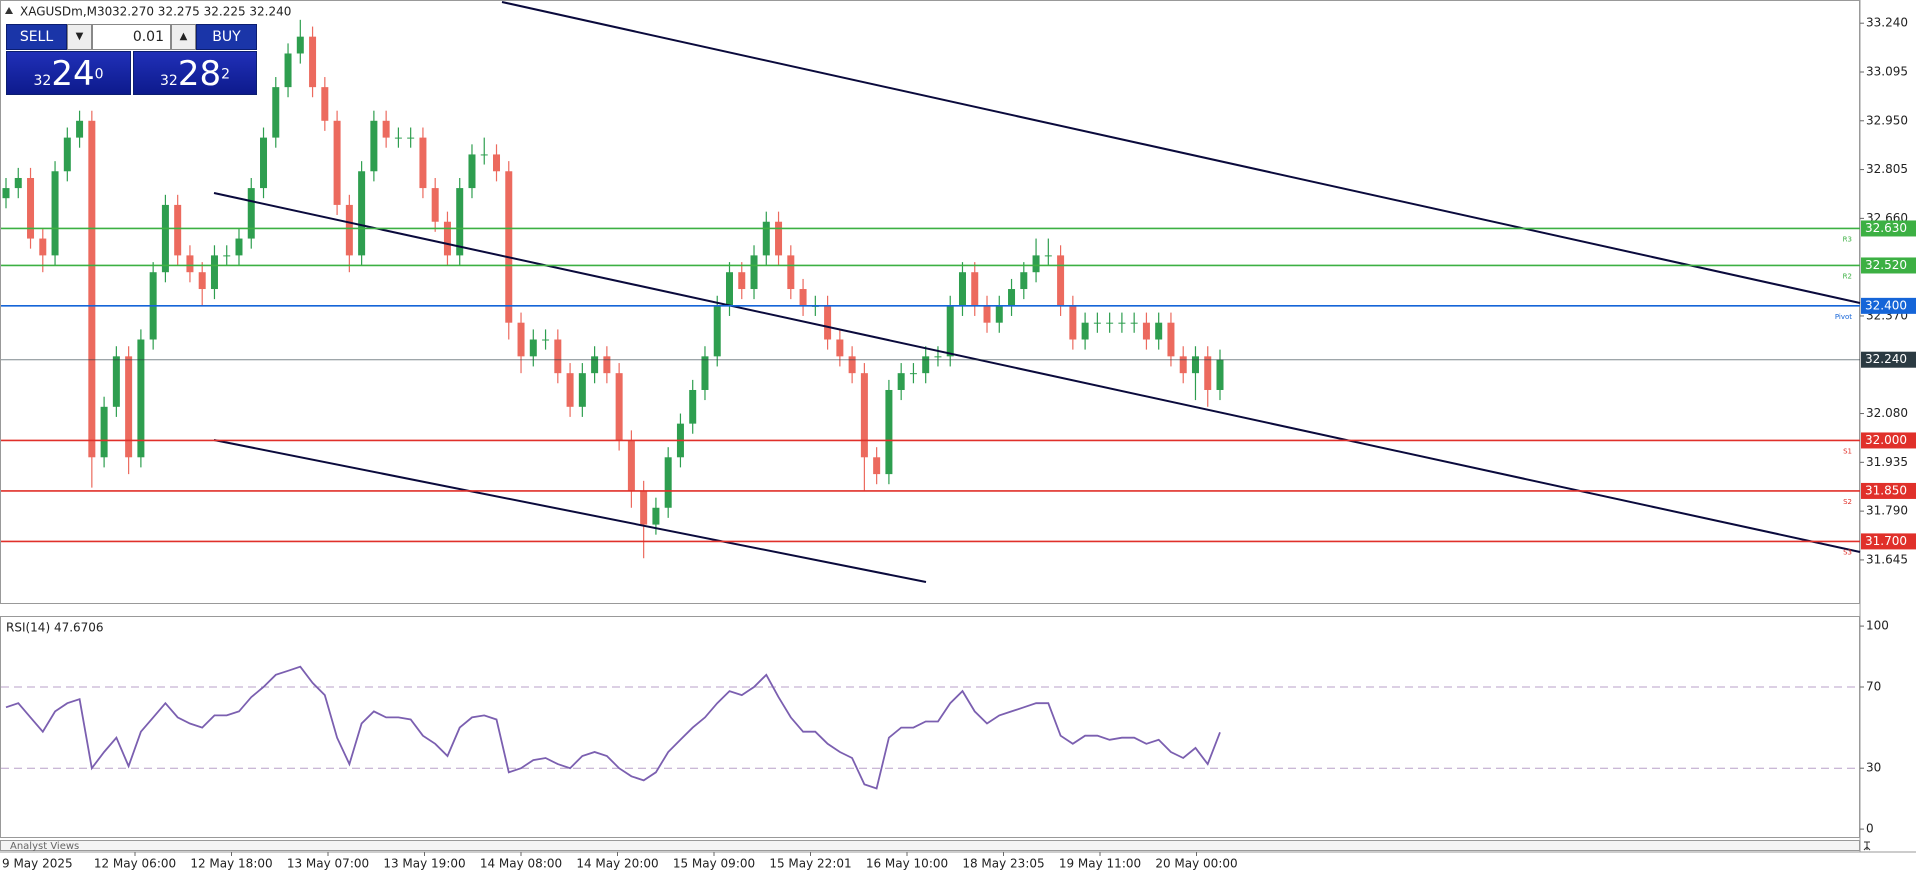 The height and width of the screenshot is (874, 1916). I want to click on y-tick-label: 31.790, so click(1887, 511).